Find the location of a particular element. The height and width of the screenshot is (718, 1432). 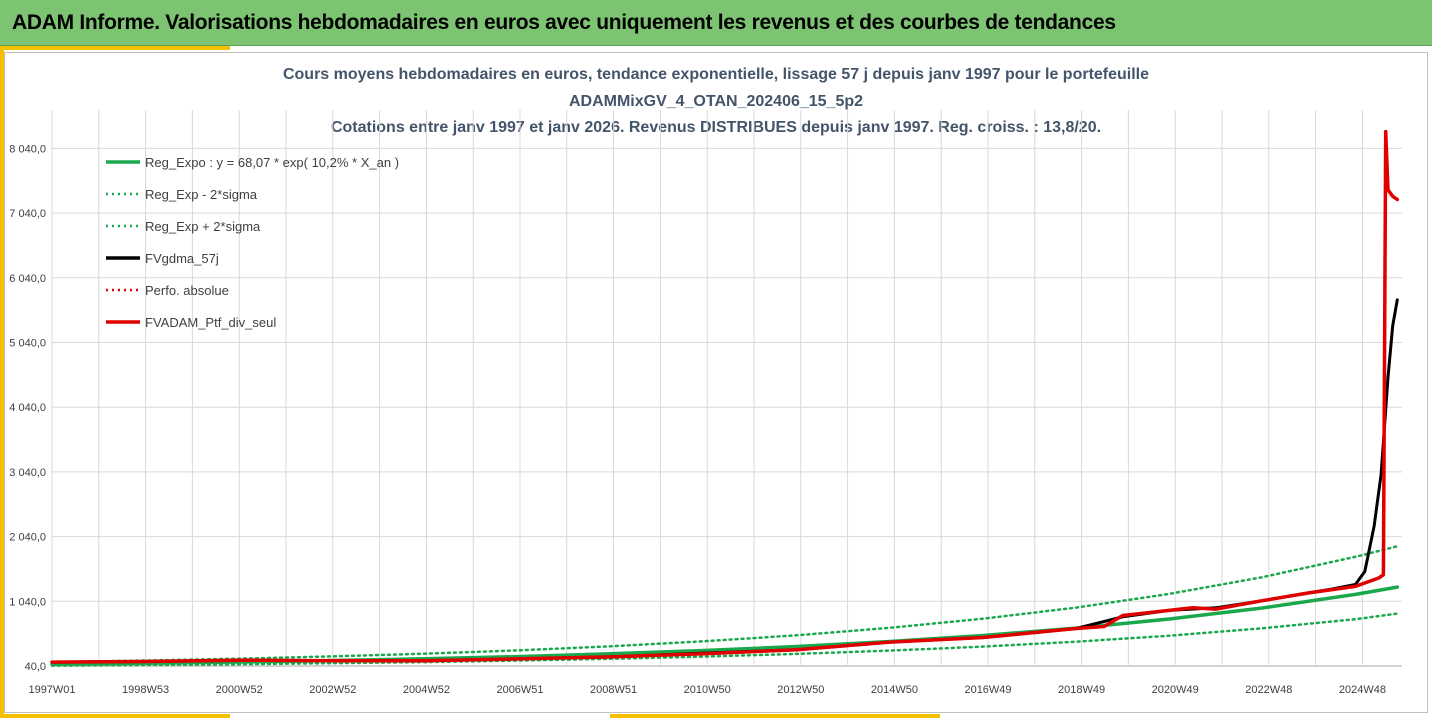

y-tick-label: 8 040,0 is located at coordinates (27, 149).